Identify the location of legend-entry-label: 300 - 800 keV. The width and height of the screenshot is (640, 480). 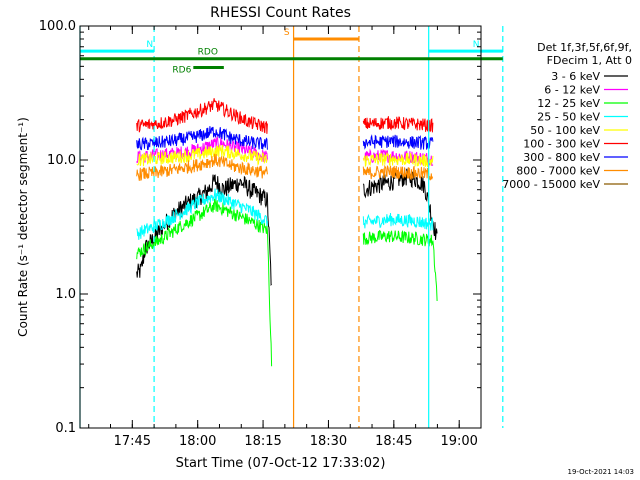
(561, 157).